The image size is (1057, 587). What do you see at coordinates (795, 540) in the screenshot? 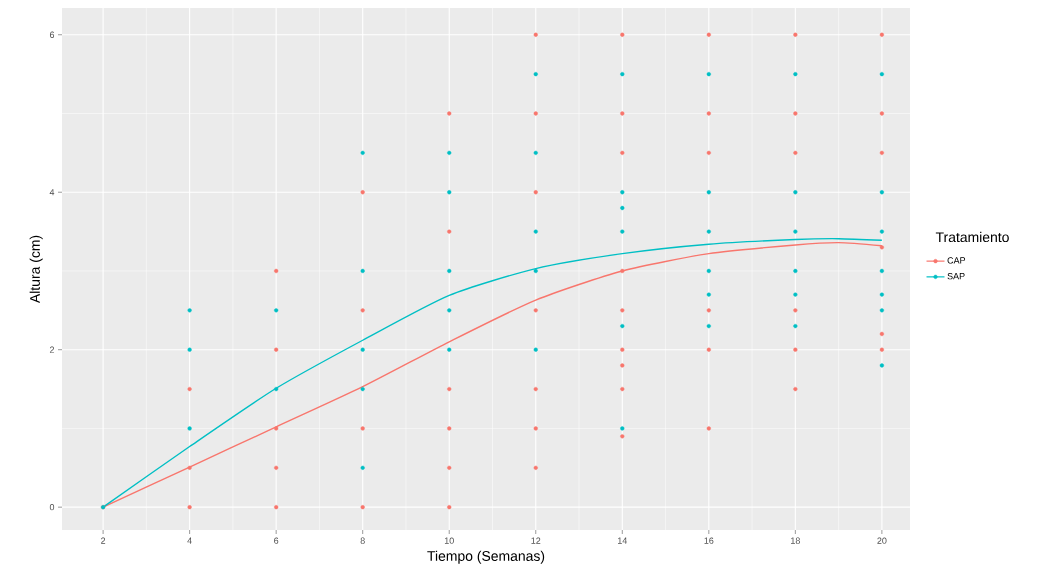
I see `x-tick-label: 18` at bounding box center [795, 540].